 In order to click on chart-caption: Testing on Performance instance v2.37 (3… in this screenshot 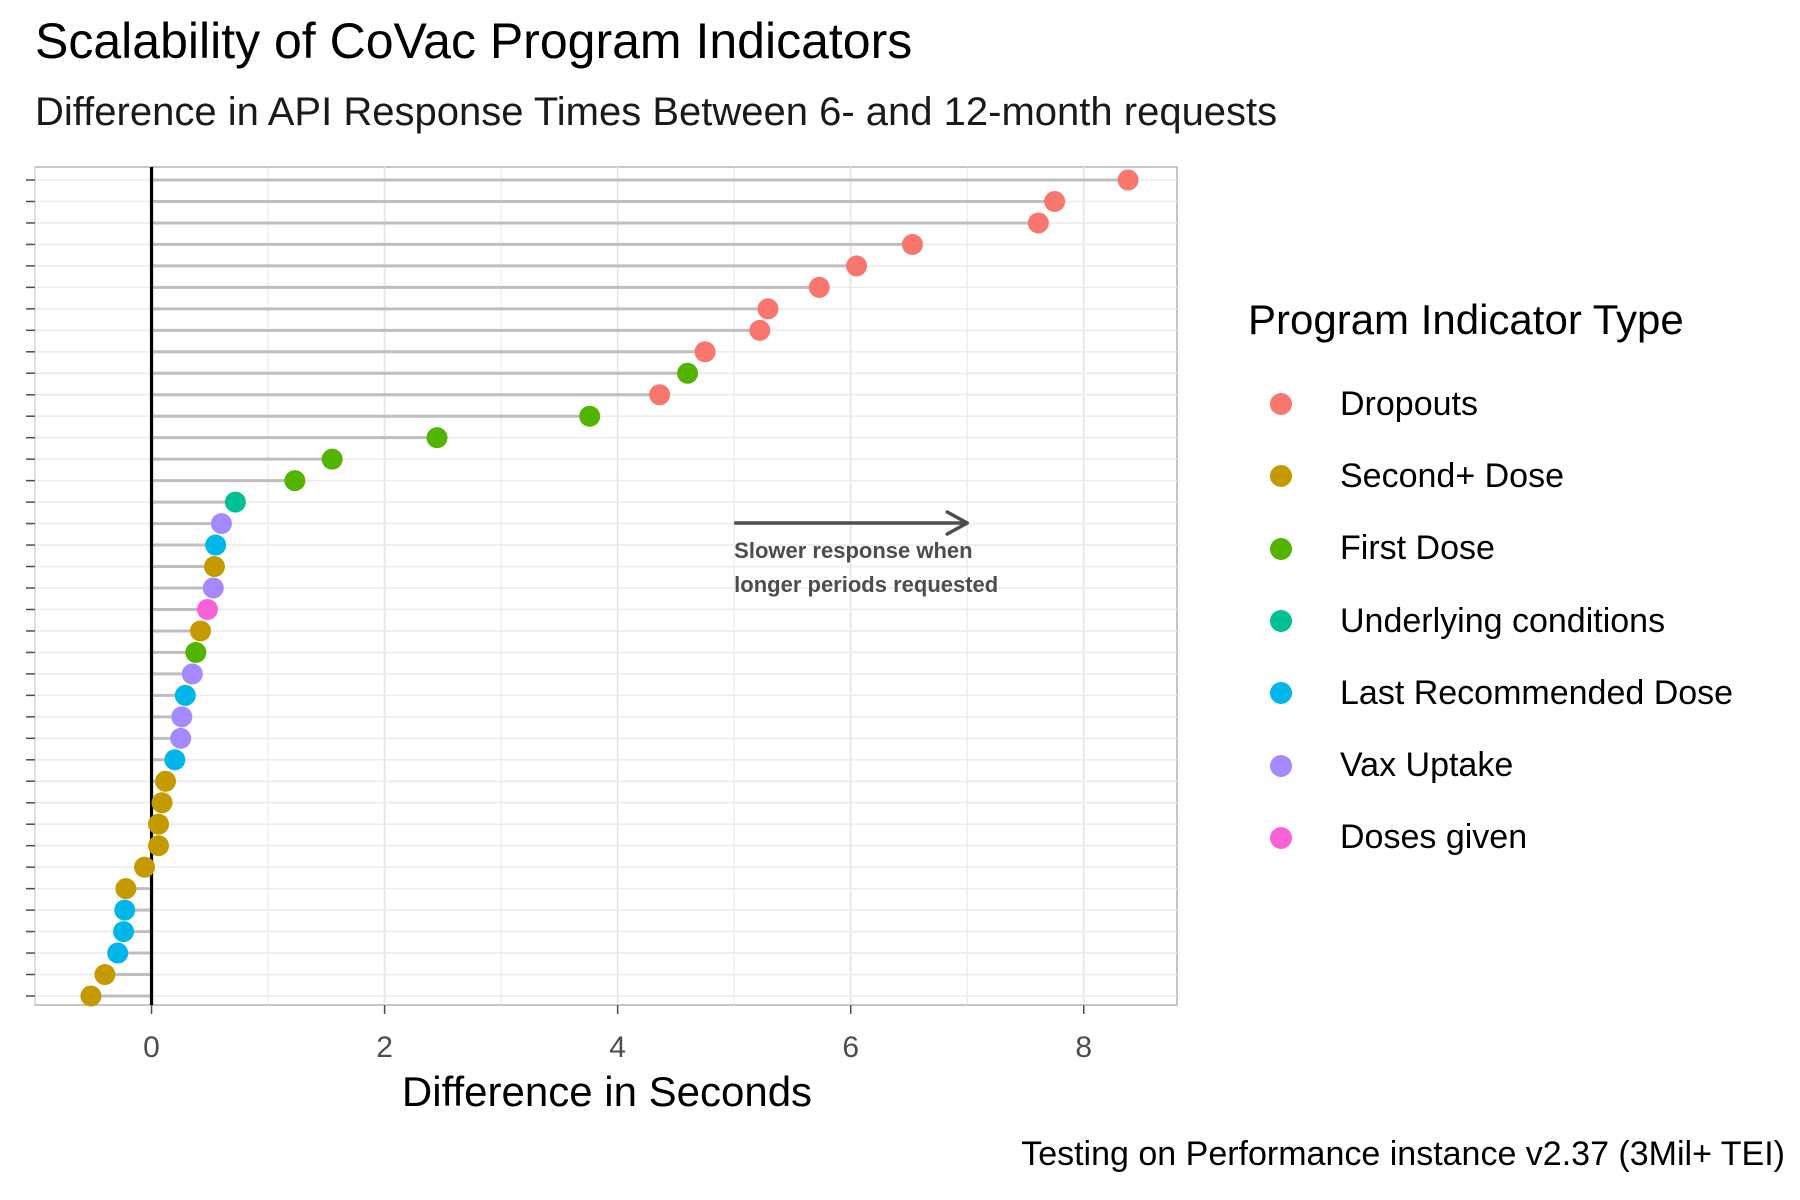, I will do `click(1403, 1154)`.